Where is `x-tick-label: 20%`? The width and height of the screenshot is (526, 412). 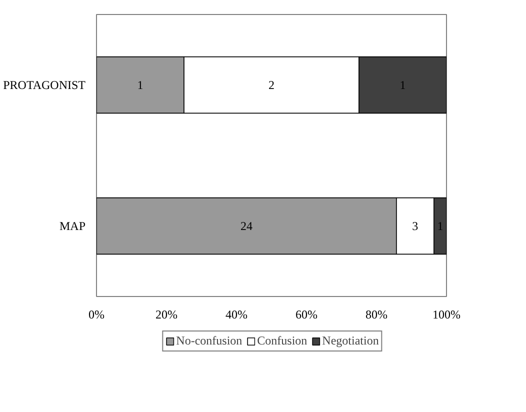 x-tick-label: 20% is located at coordinates (167, 315).